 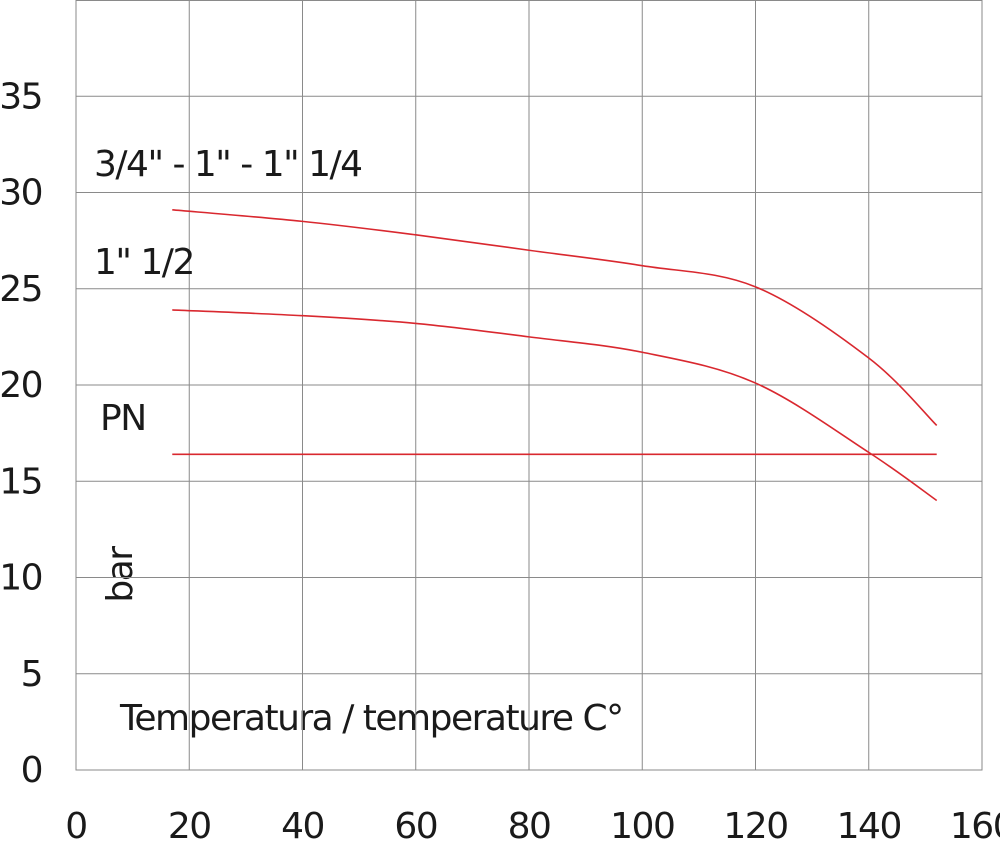 What do you see at coordinates (123, 418) in the screenshot?
I see `series-label: PN` at bounding box center [123, 418].